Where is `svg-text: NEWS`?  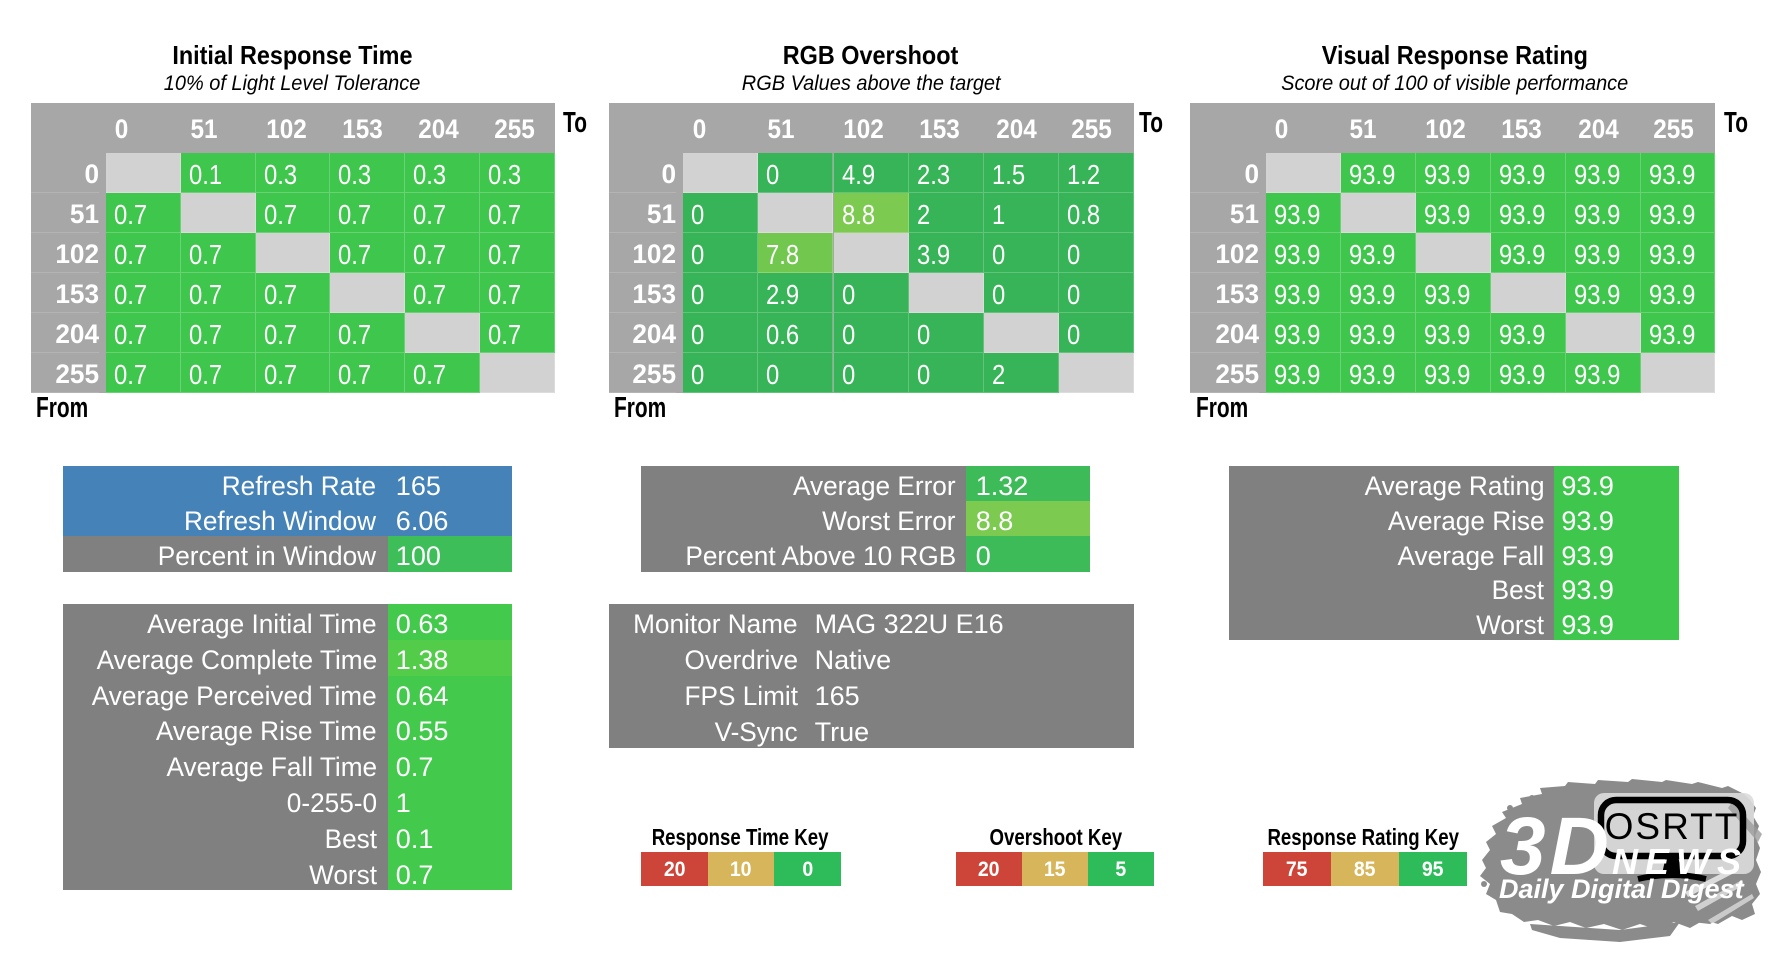
svg-text: NEWS is located at coordinates (1680, 861).